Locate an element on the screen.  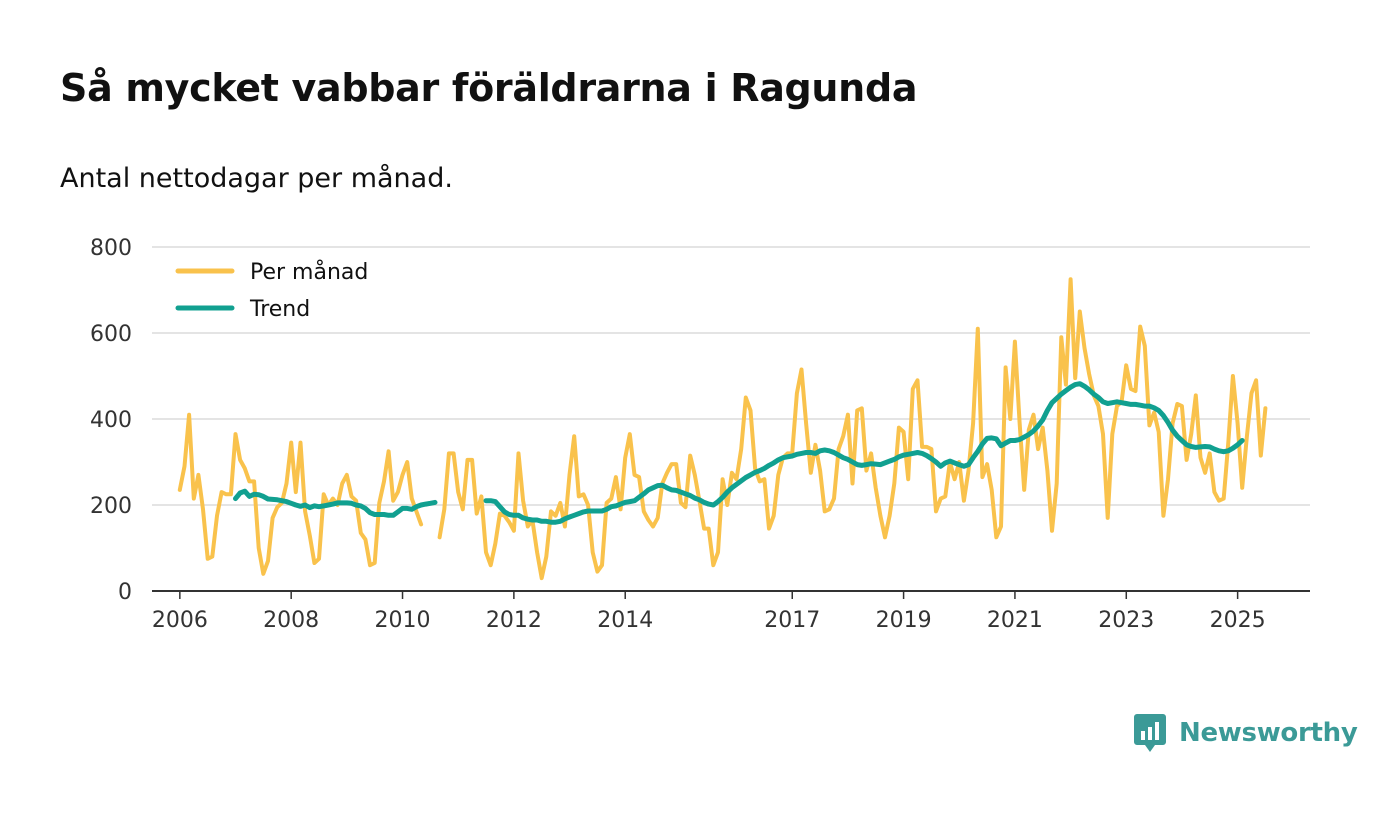
x-tick-label: 2023 is located at coordinates (1126, 620).